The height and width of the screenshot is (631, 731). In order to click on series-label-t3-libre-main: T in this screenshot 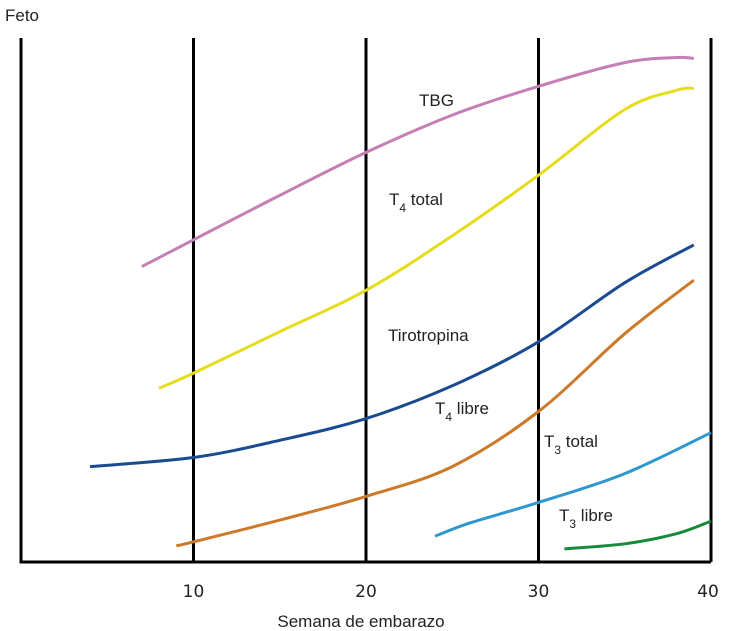, I will do `click(564, 515)`.